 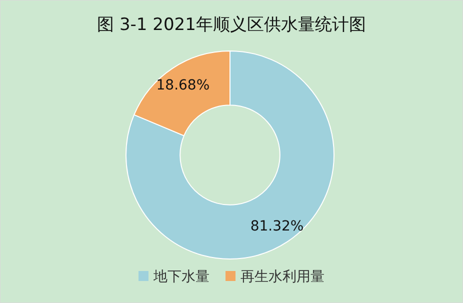 What do you see at coordinates (282, 277) in the screenshot?
I see `legend-label: 再生水利用量` at bounding box center [282, 277].